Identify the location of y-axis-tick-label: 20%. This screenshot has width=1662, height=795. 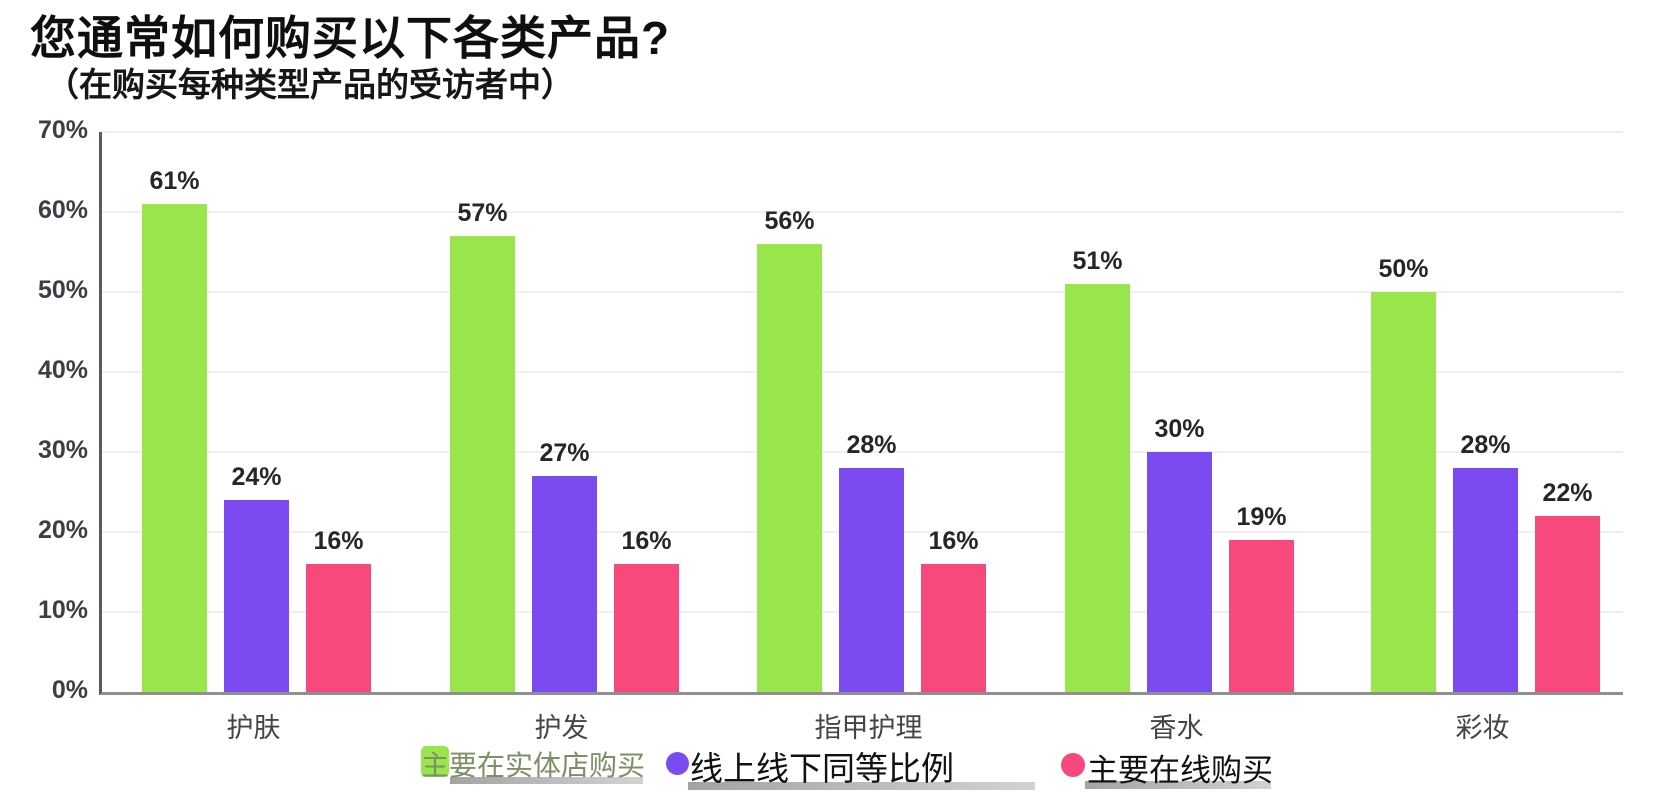
(62, 530).